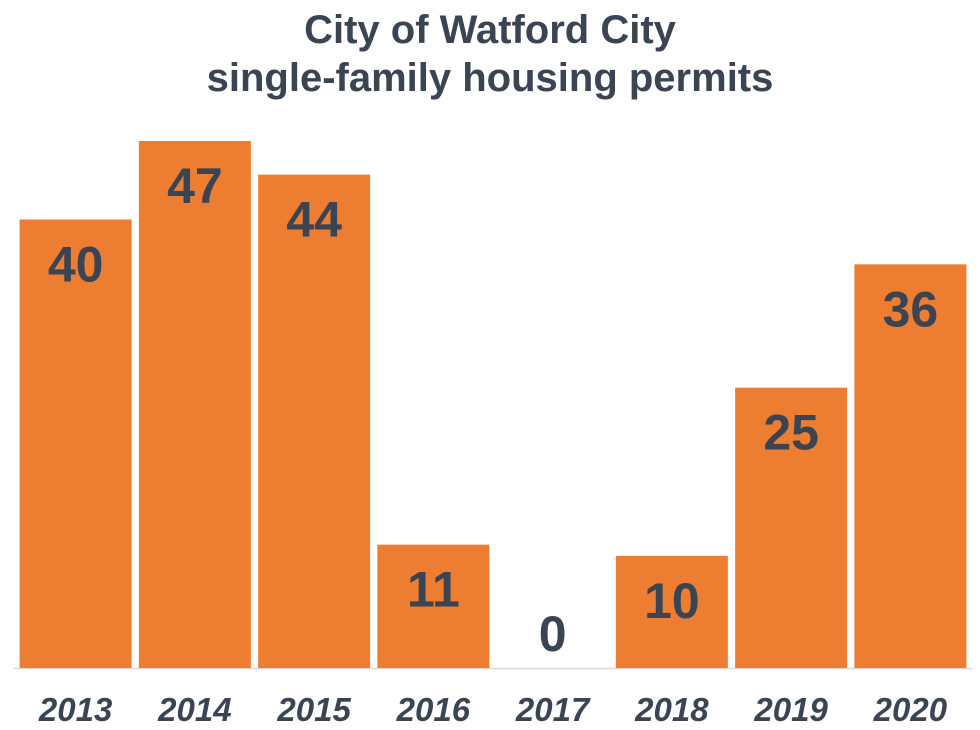  What do you see at coordinates (910, 709) in the screenshot?
I see `x-tick-label-2020: 2020` at bounding box center [910, 709].